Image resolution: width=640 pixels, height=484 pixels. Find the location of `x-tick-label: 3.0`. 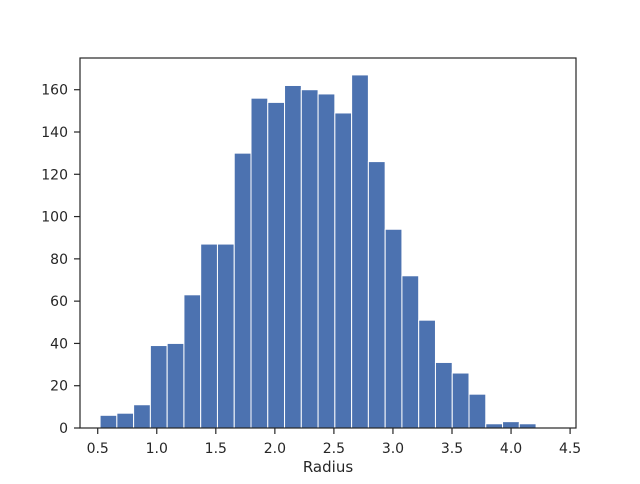

x-tick-label: 3.0 is located at coordinates (393, 449).